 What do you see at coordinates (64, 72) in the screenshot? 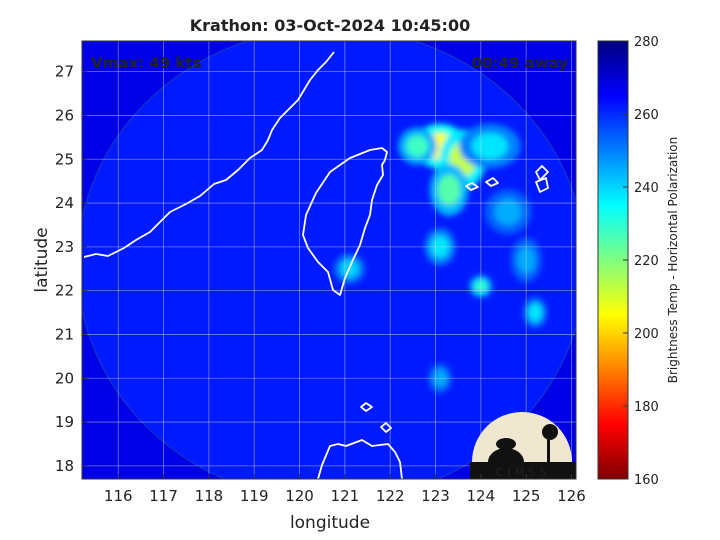
I see `y-tick-label: 27` at bounding box center [64, 72].